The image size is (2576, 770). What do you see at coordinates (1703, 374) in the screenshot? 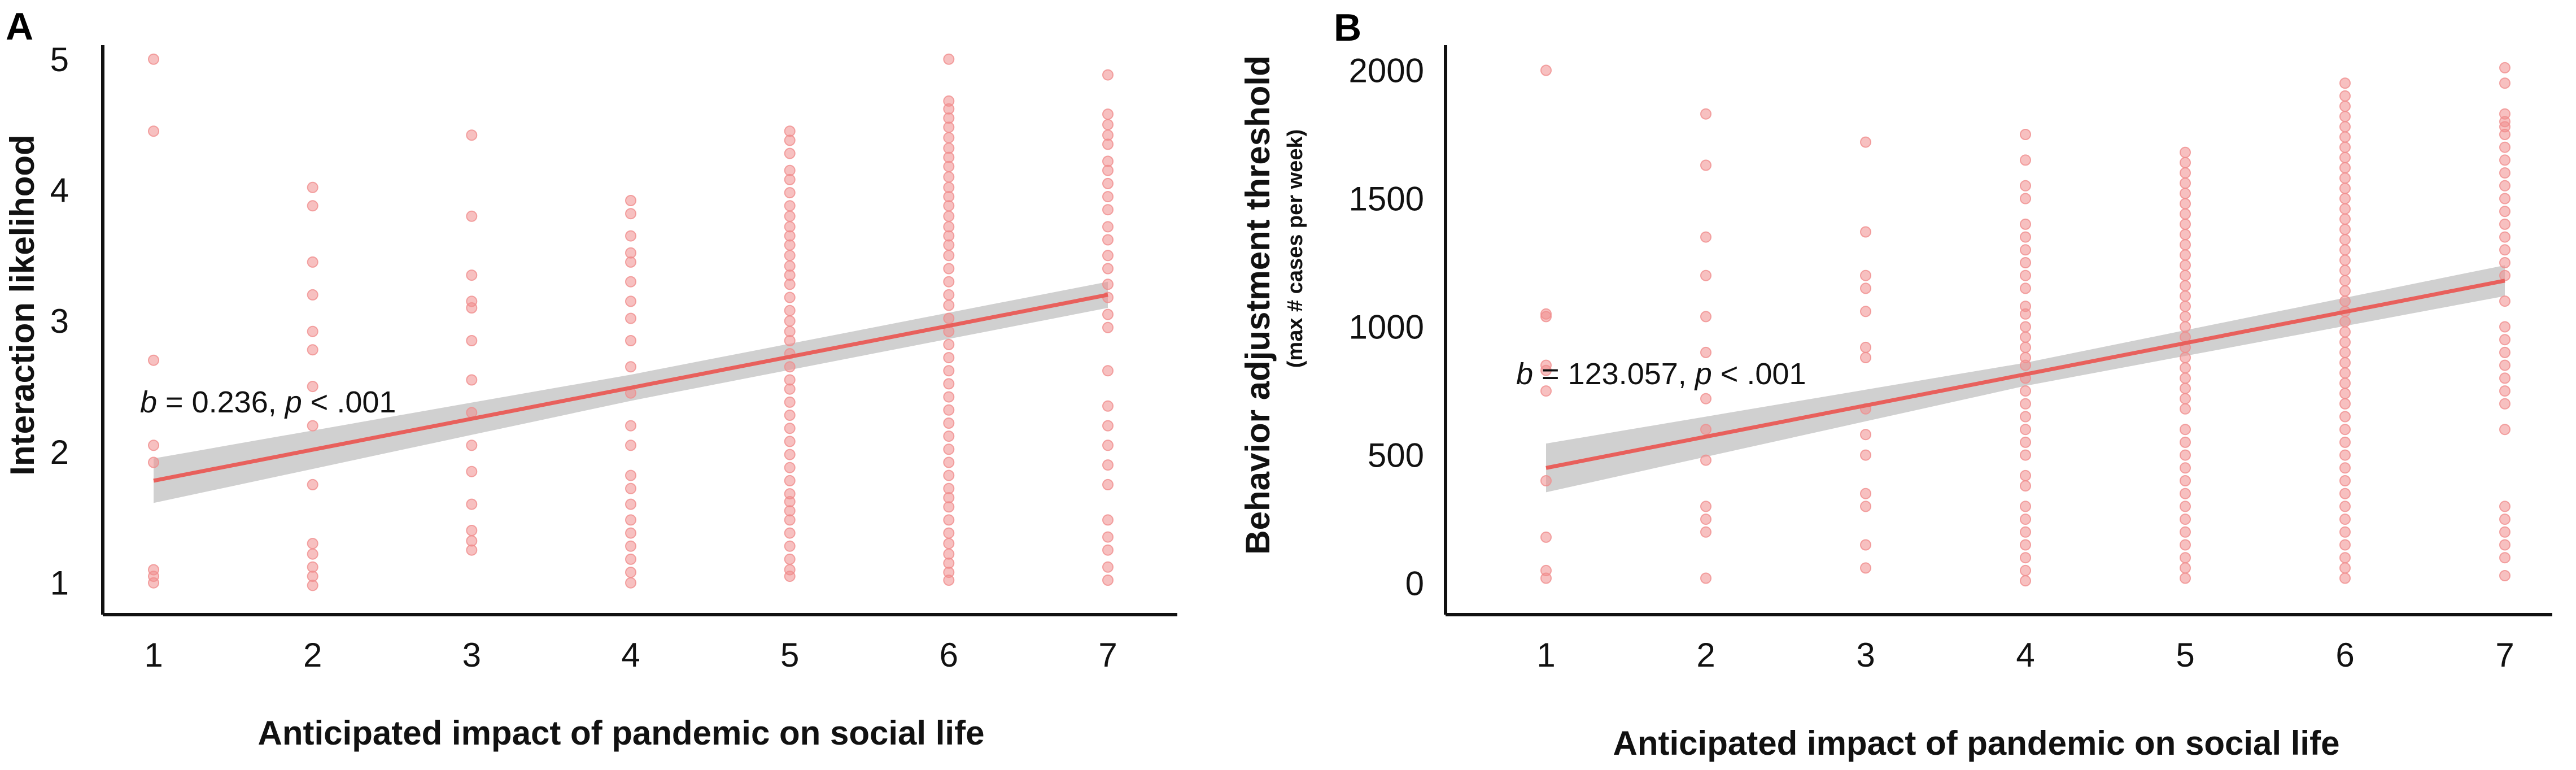
I see `panel-b-p-symbol: p` at bounding box center [1703, 374].